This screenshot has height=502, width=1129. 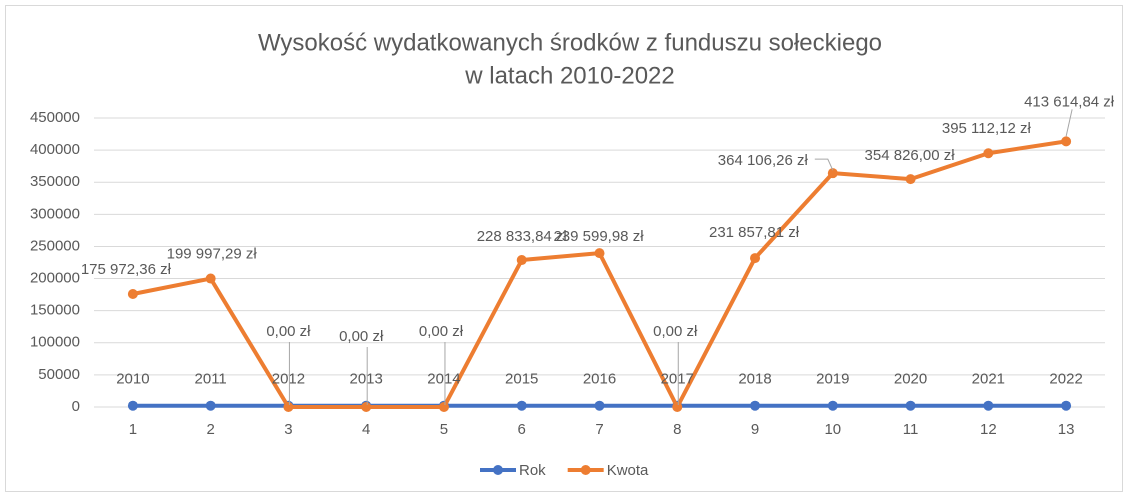 I want to click on x-tick-label: 9, so click(x=755, y=429).